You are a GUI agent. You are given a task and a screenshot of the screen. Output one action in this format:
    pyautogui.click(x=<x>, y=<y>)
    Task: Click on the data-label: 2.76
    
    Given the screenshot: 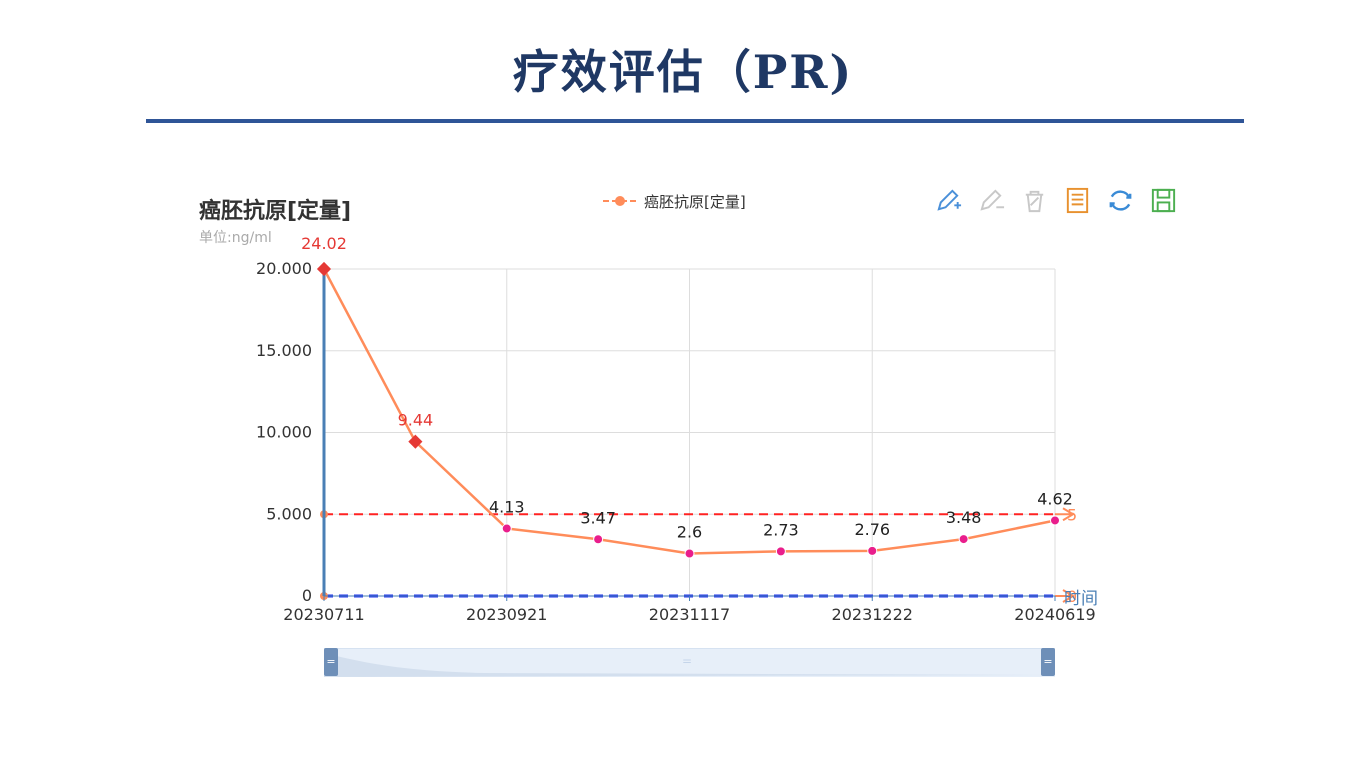 What is the action you would take?
    pyautogui.click(x=872, y=529)
    